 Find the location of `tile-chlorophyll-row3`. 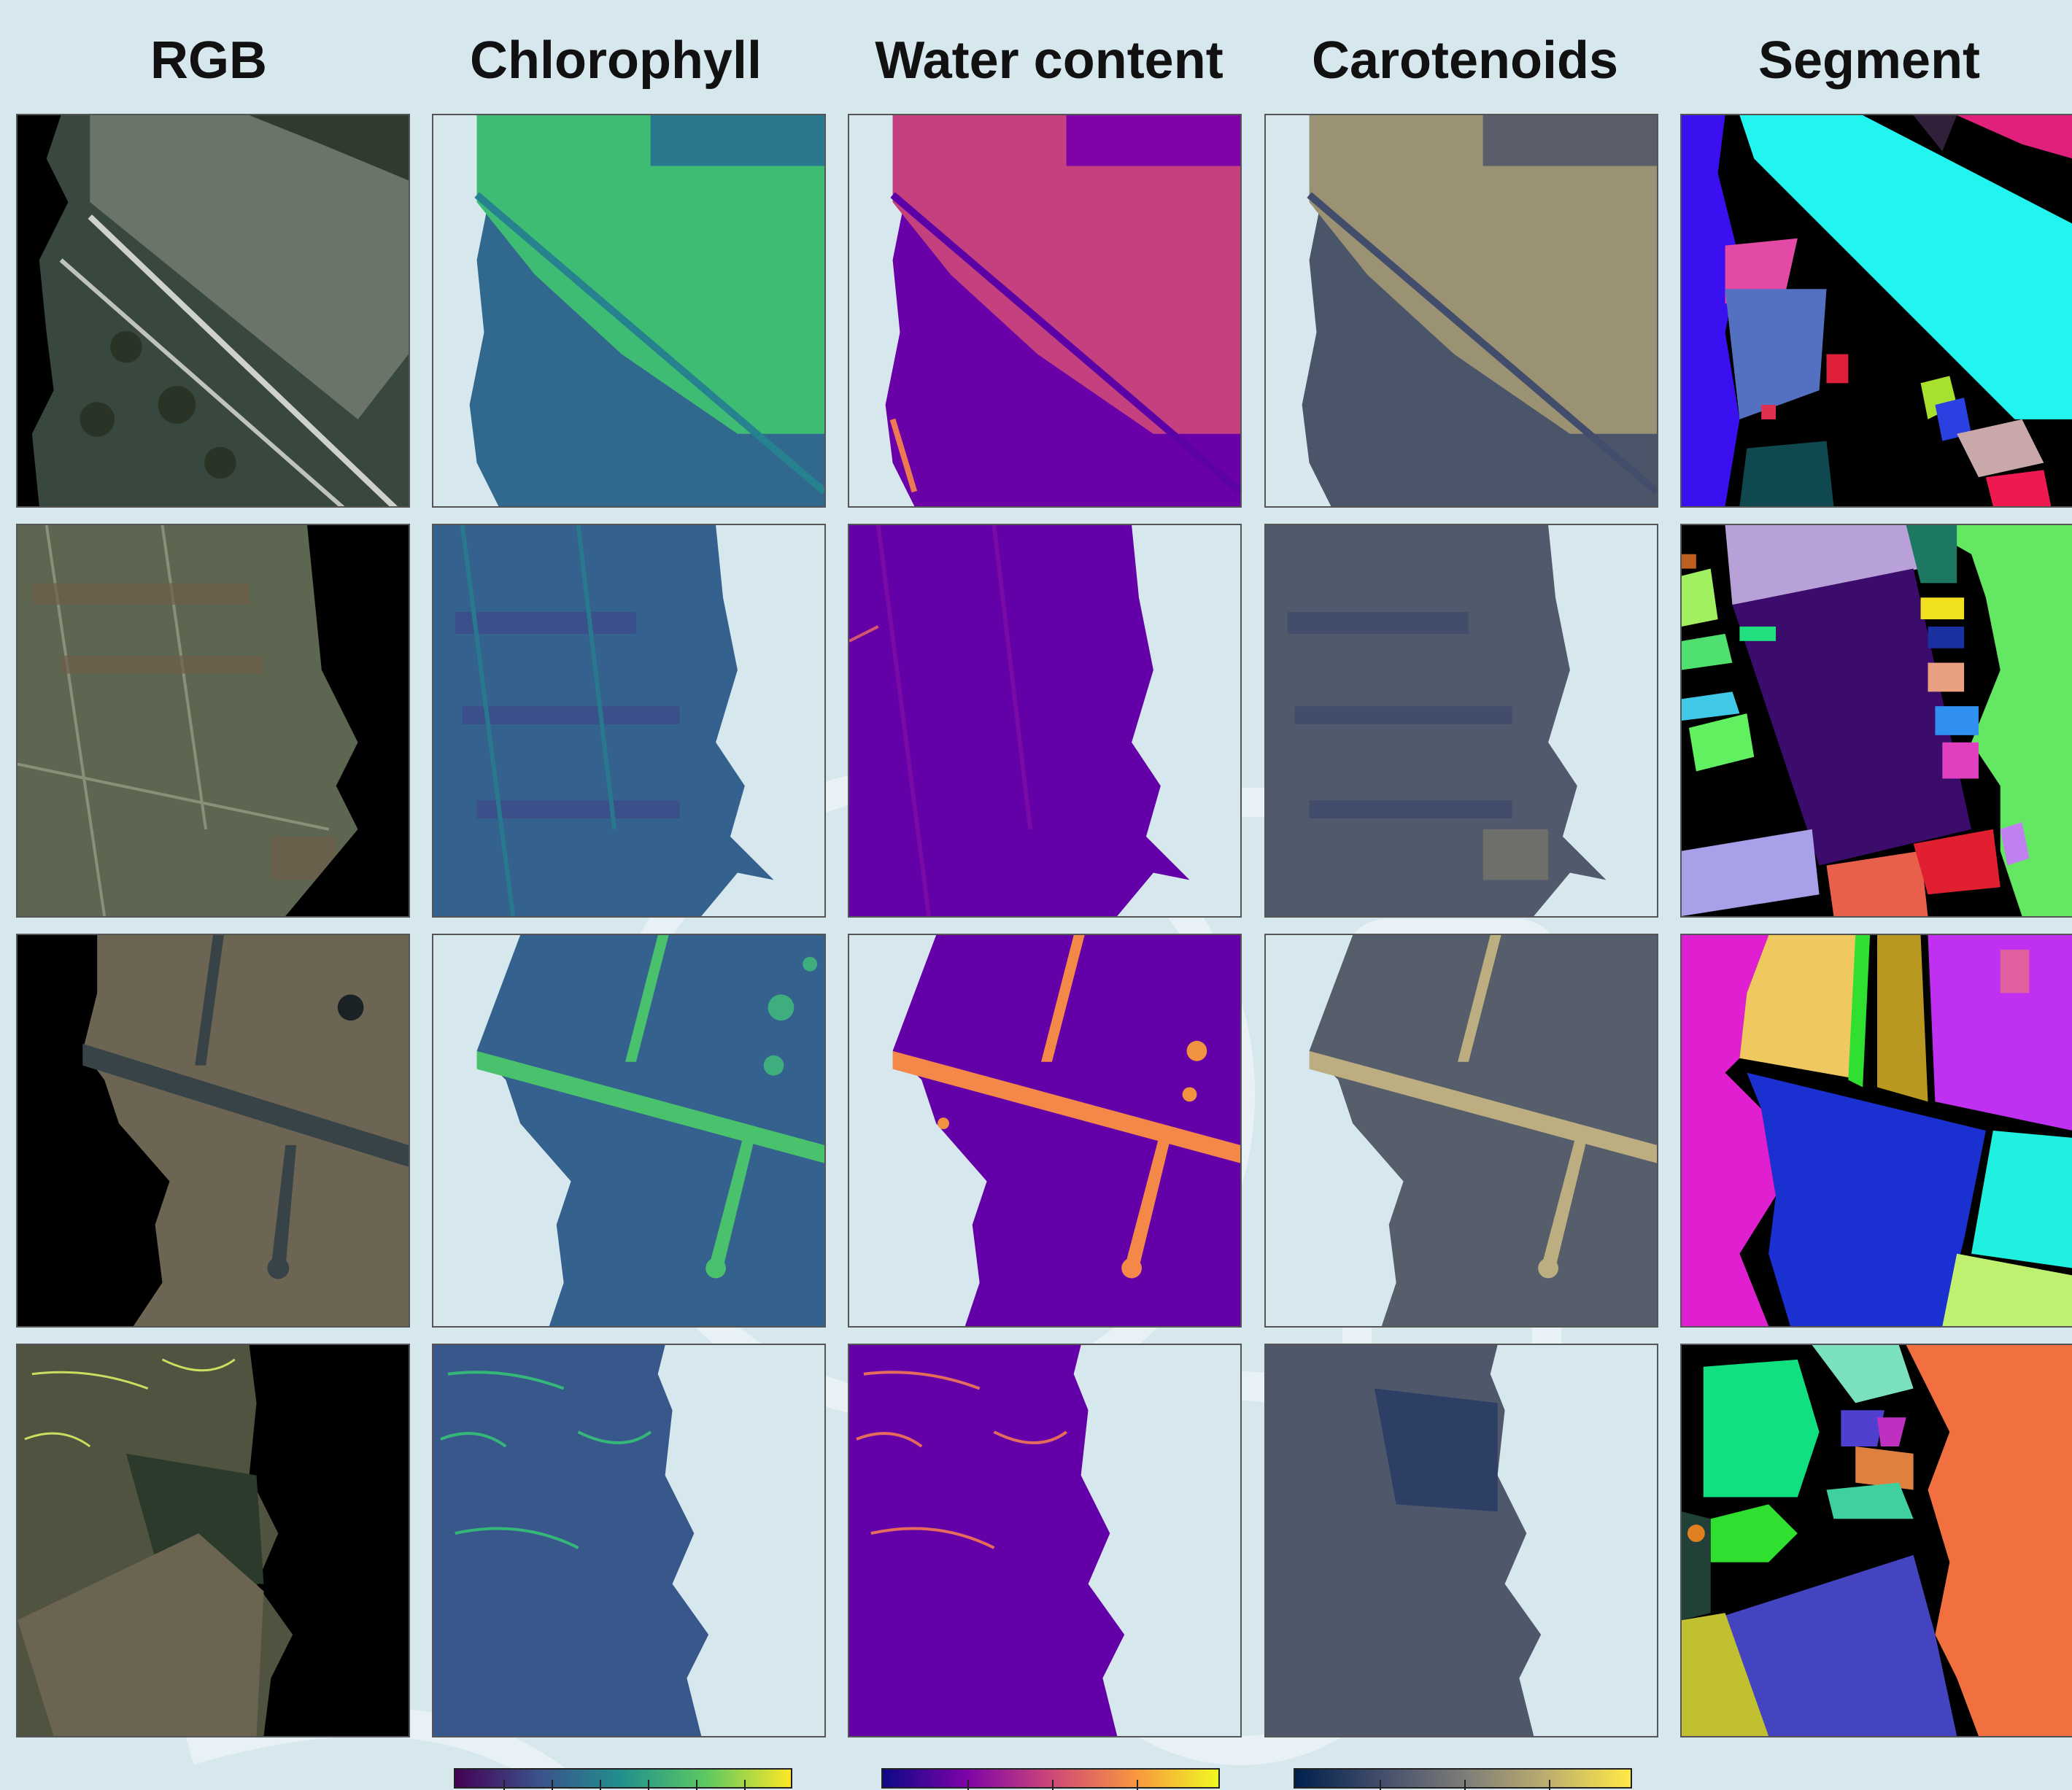

tile-chlorophyll-row3 is located at coordinates (629, 1131).